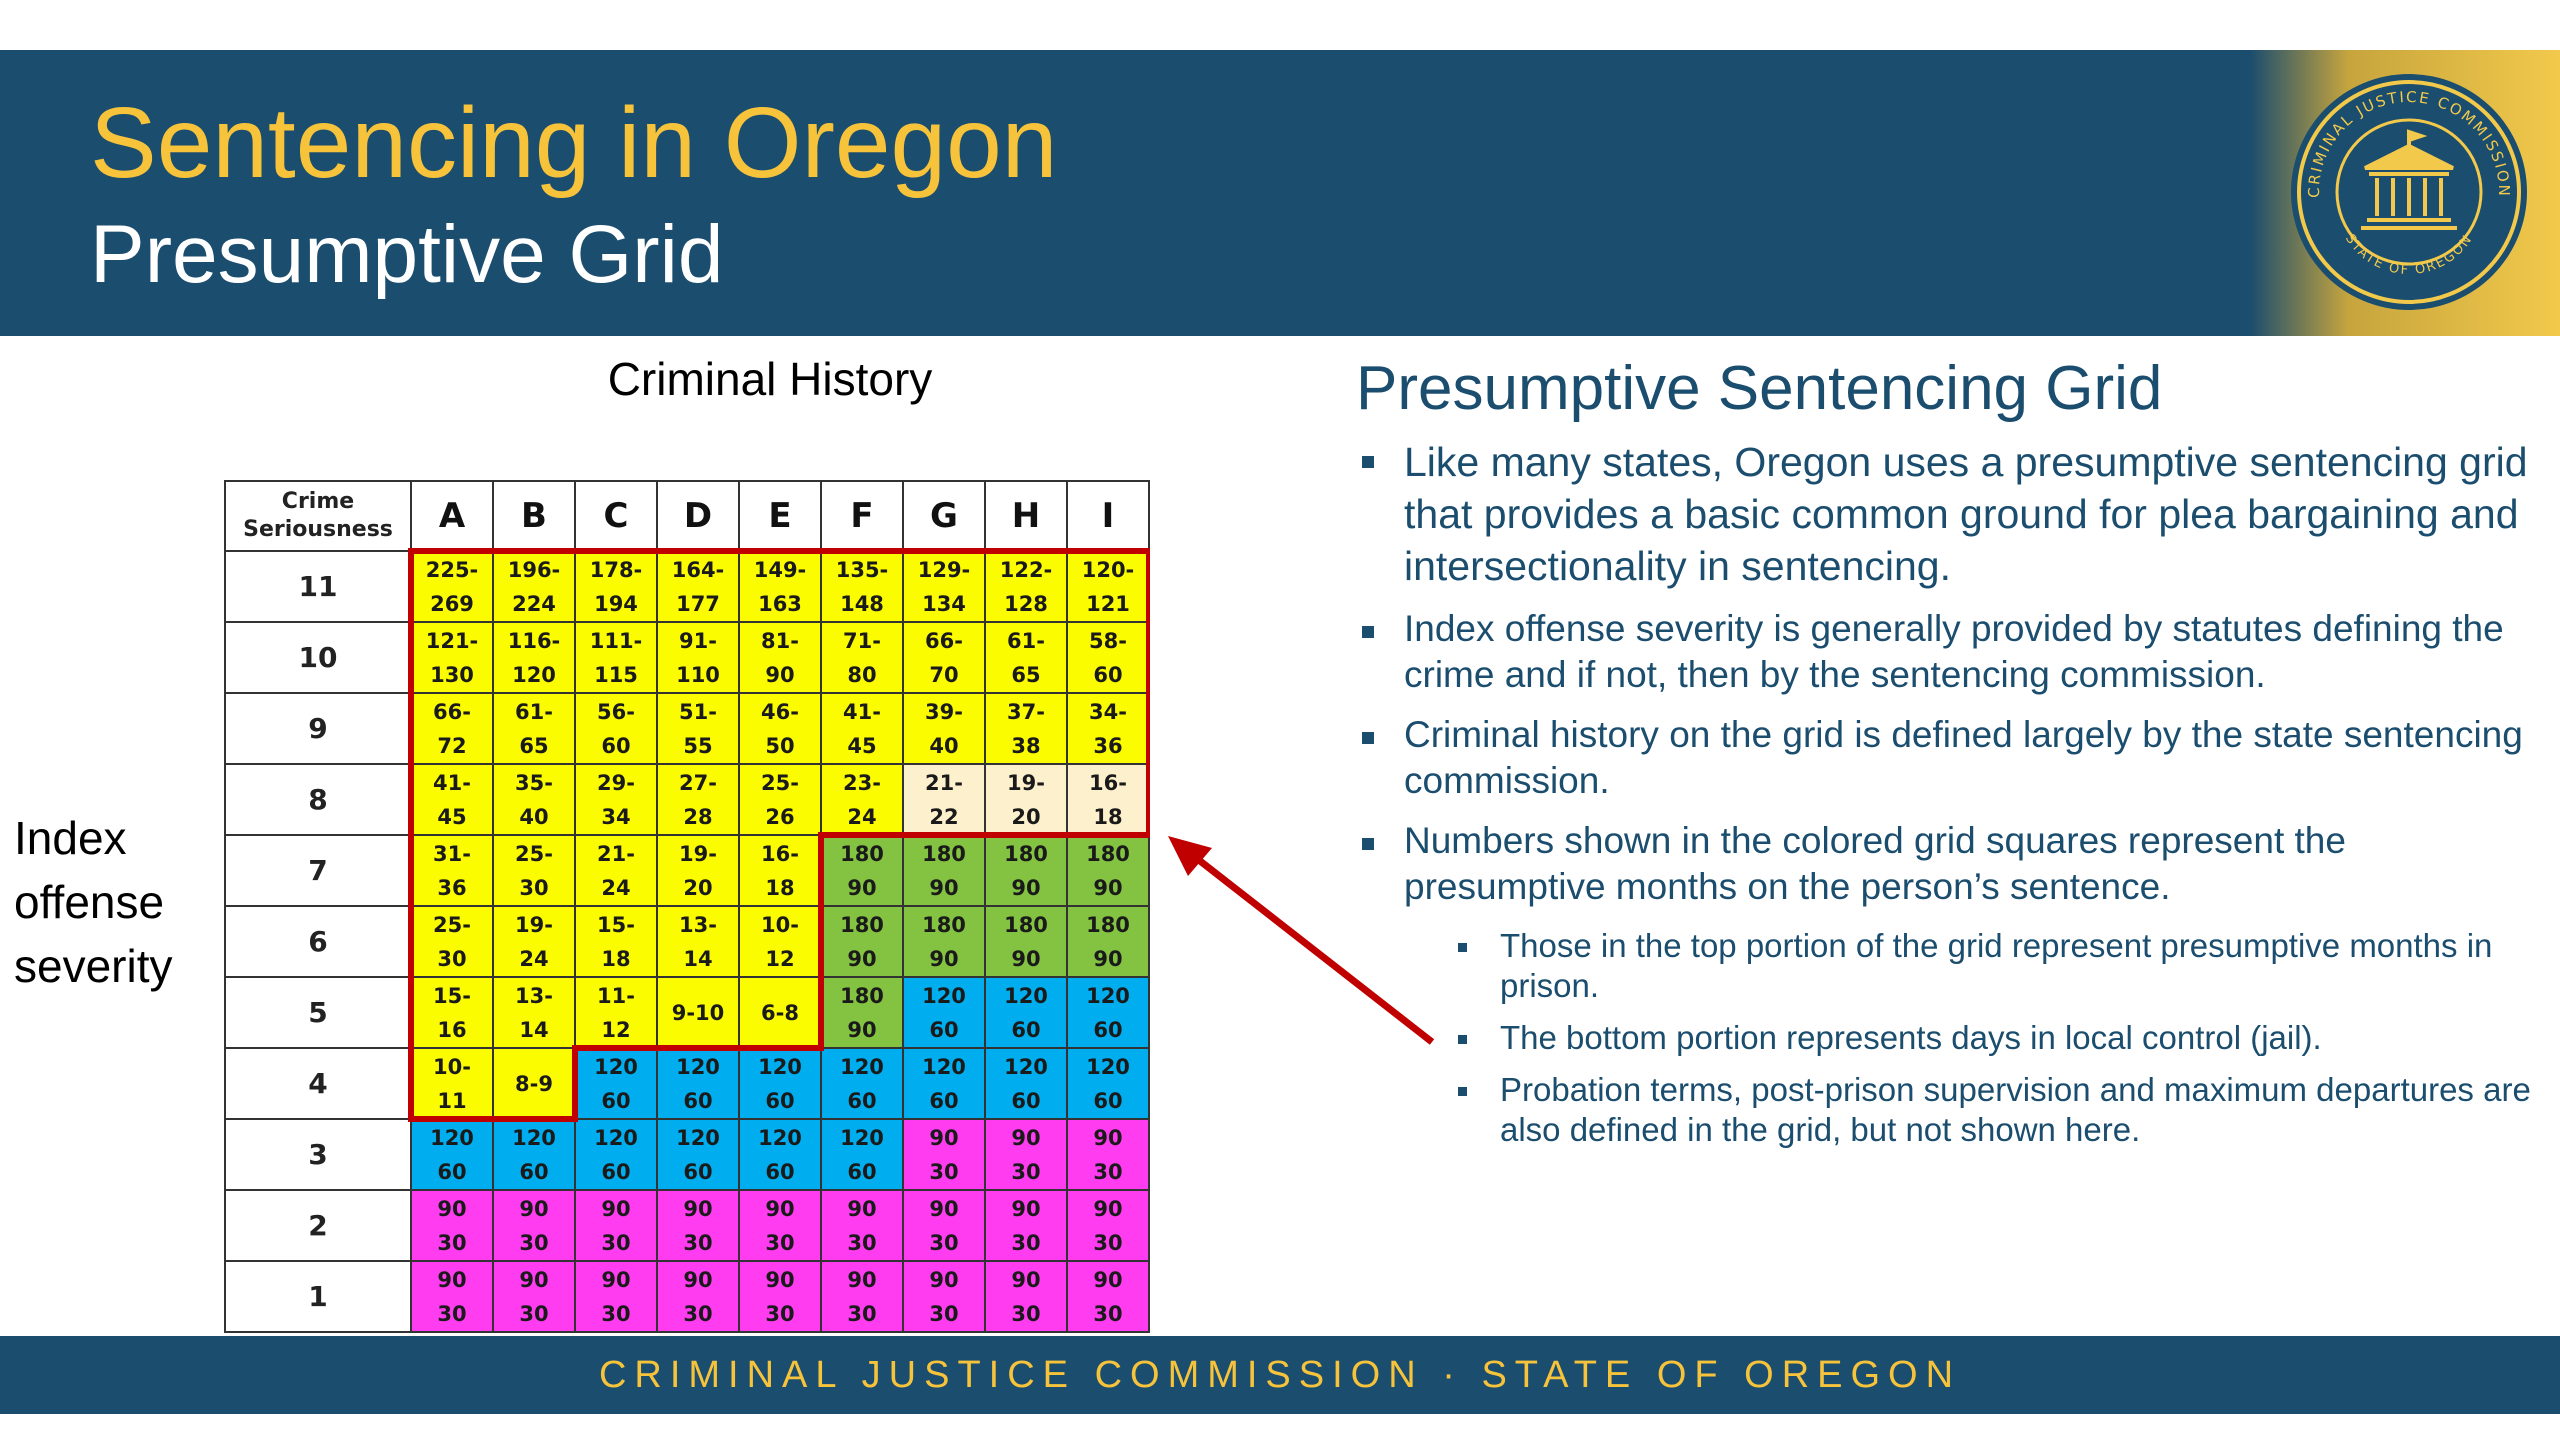  Describe the element at coordinates (616, 586) in the screenshot. I see `grid-cell: 178- 194` at that location.